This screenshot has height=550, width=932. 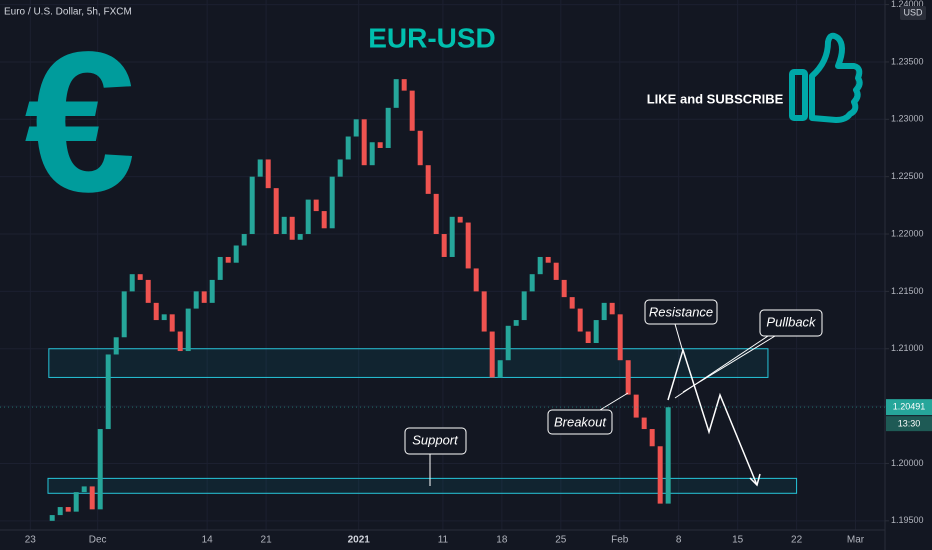 I want to click on last-price-label: 1.20491, so click(x=909, y=407).